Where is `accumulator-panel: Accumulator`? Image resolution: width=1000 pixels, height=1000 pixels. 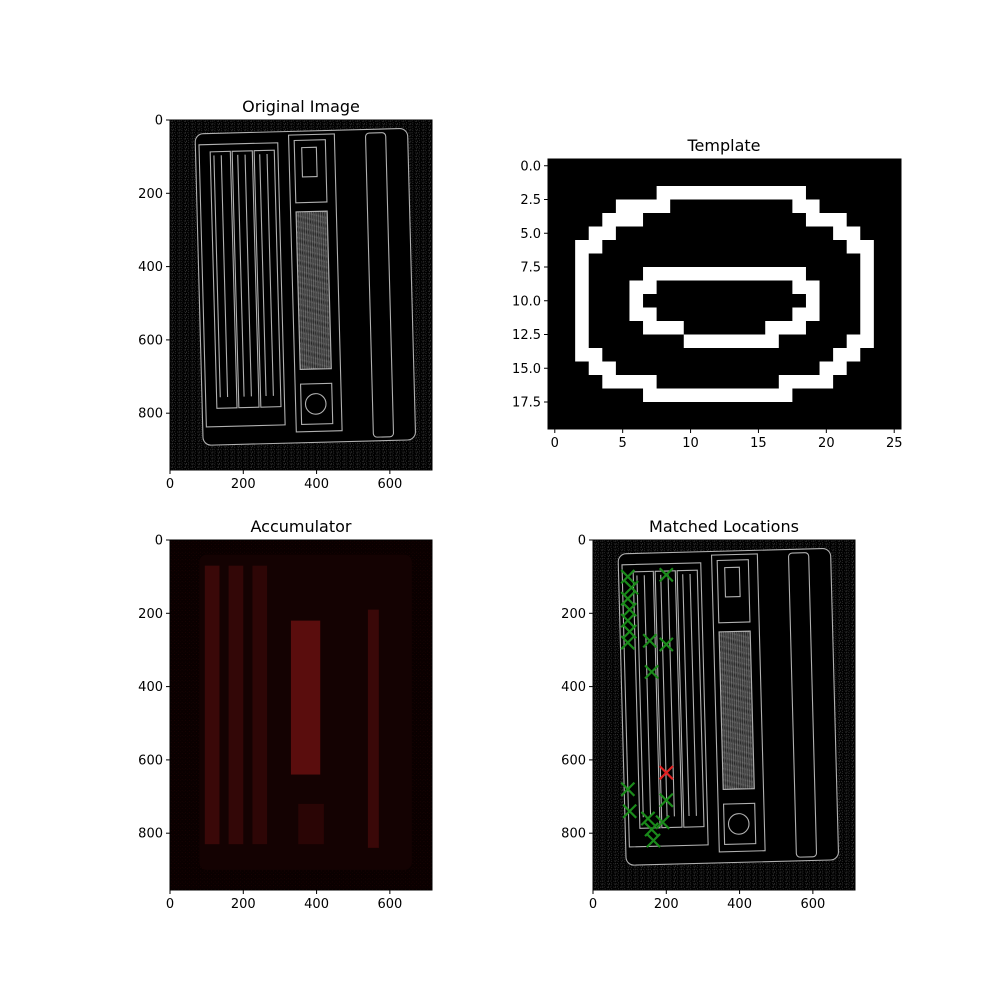
accumulator-panel: Accumulator is located at coordinates (301, 704).